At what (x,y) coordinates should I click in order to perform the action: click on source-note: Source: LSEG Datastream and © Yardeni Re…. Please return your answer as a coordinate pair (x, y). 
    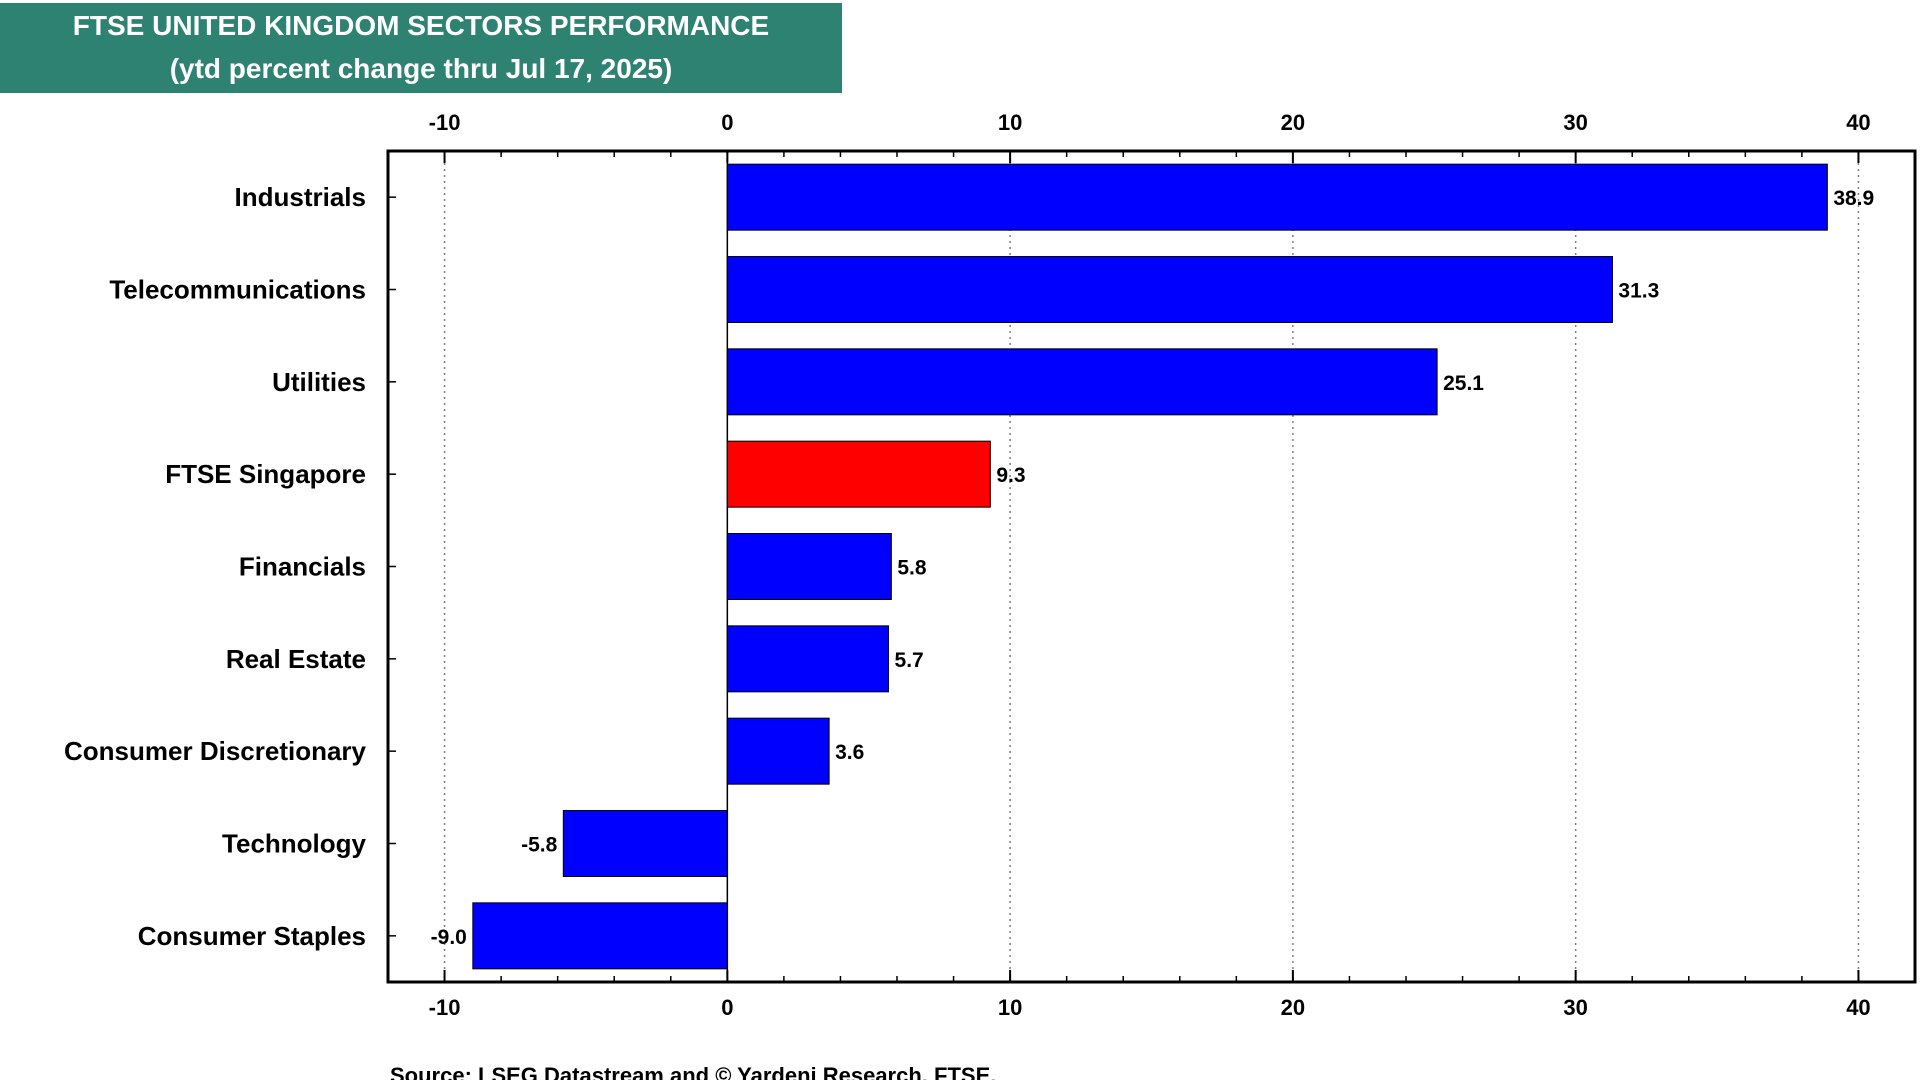
    Looking at the image, I should click on (693, 1071).